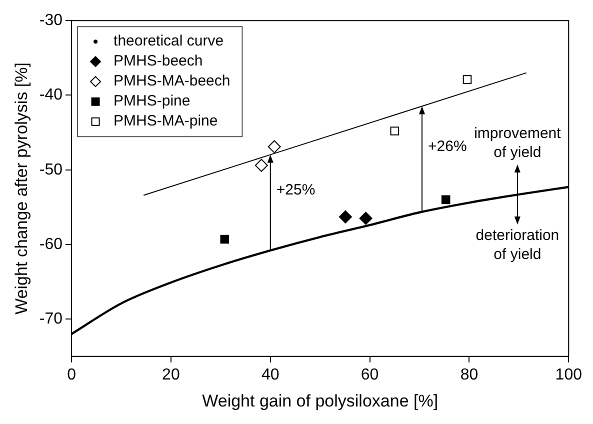 This screenshot has height=424, width=593. What do you see at coordinates (51, 319) in the screenshot?
I see `y-tick-label: -70` at bounding box center [51, 319].